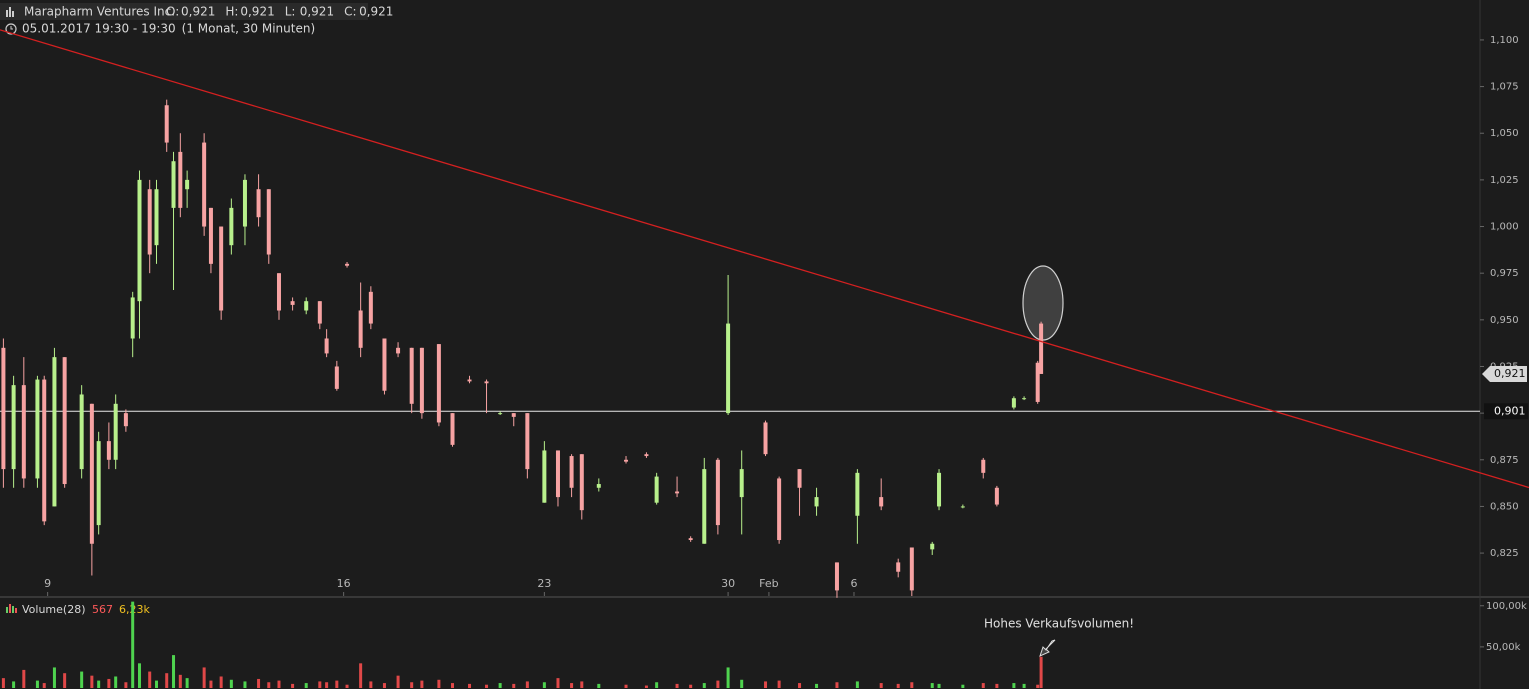  Describe the element at coordinates (47, 583) in the screenshot. I see `x-tick-label: 9` at that location.